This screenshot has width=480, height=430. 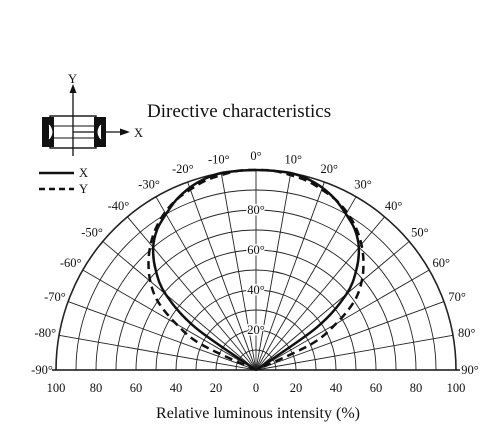 What do you see at coordinates (394, 206) in the screenshot?
I see `angle-tick-label: 40°` at bounding box center [394, 206].